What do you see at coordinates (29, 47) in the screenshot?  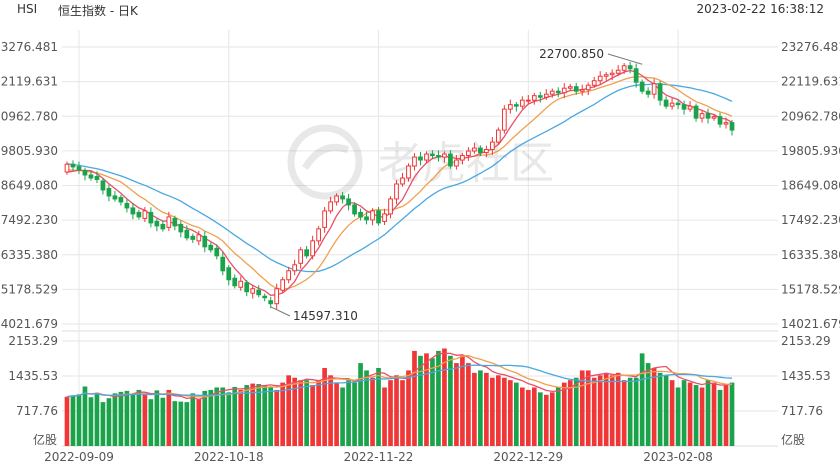 I see `price-tick-label: 23276.481` at bounding box center [29, 47].